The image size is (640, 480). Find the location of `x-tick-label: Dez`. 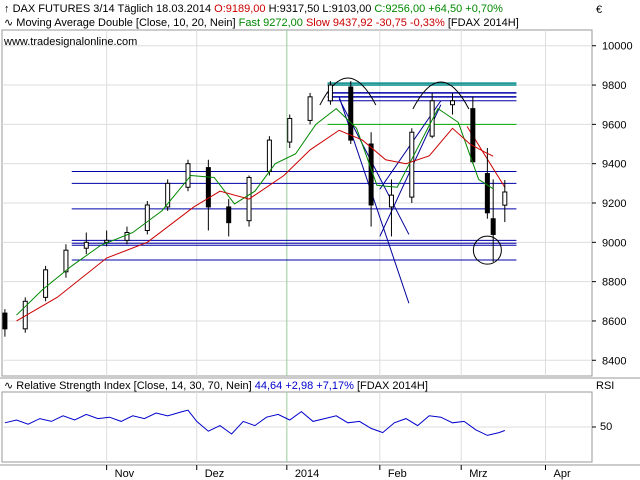

x-tick-label: Dez is located at coordinates (215, 474).